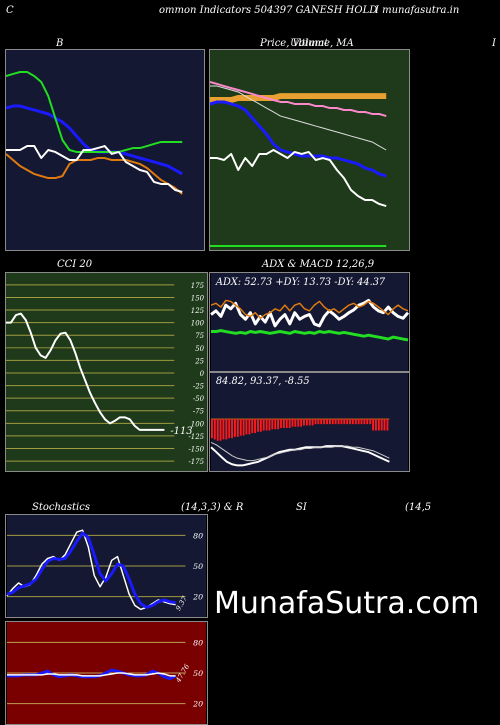  I want to click on header-site: I munafasutra.in, so click(417, 10).